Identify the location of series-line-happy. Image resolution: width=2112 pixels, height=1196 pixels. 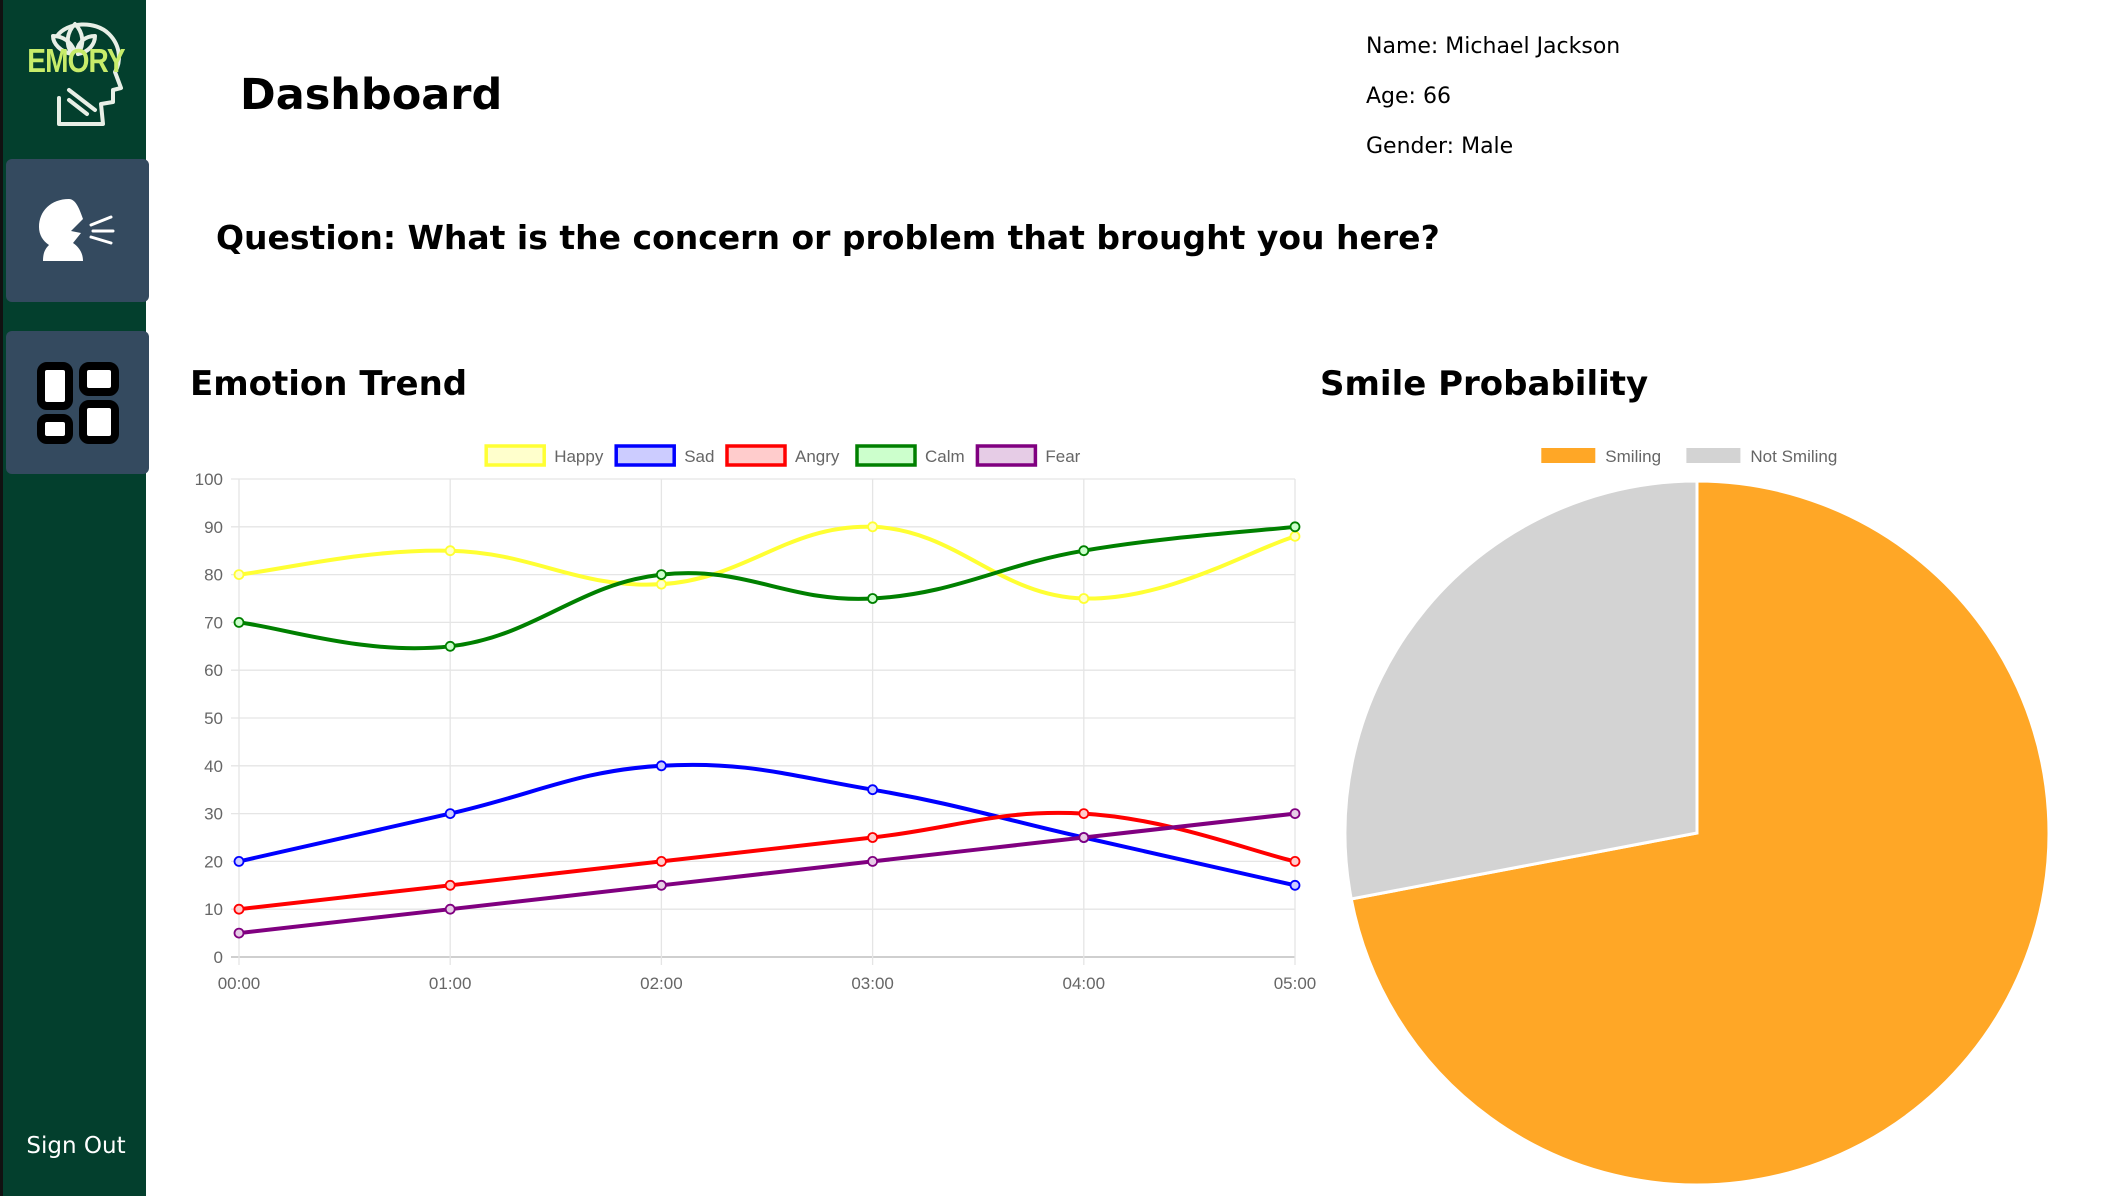
(767, 562).